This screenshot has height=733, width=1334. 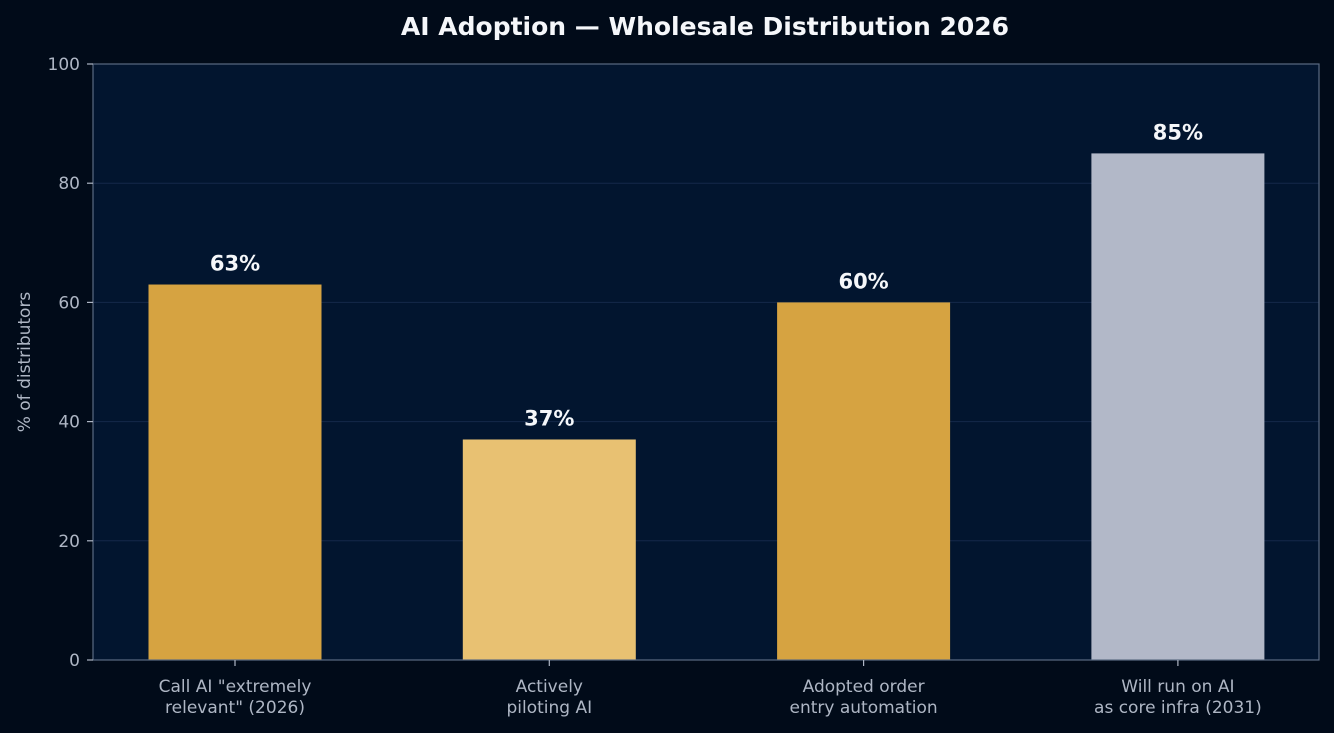 What do you see at coordinates (25, 362) in the screenshot?
I see `y-axis-label: % of distributors` at bounding box center [25, 362].